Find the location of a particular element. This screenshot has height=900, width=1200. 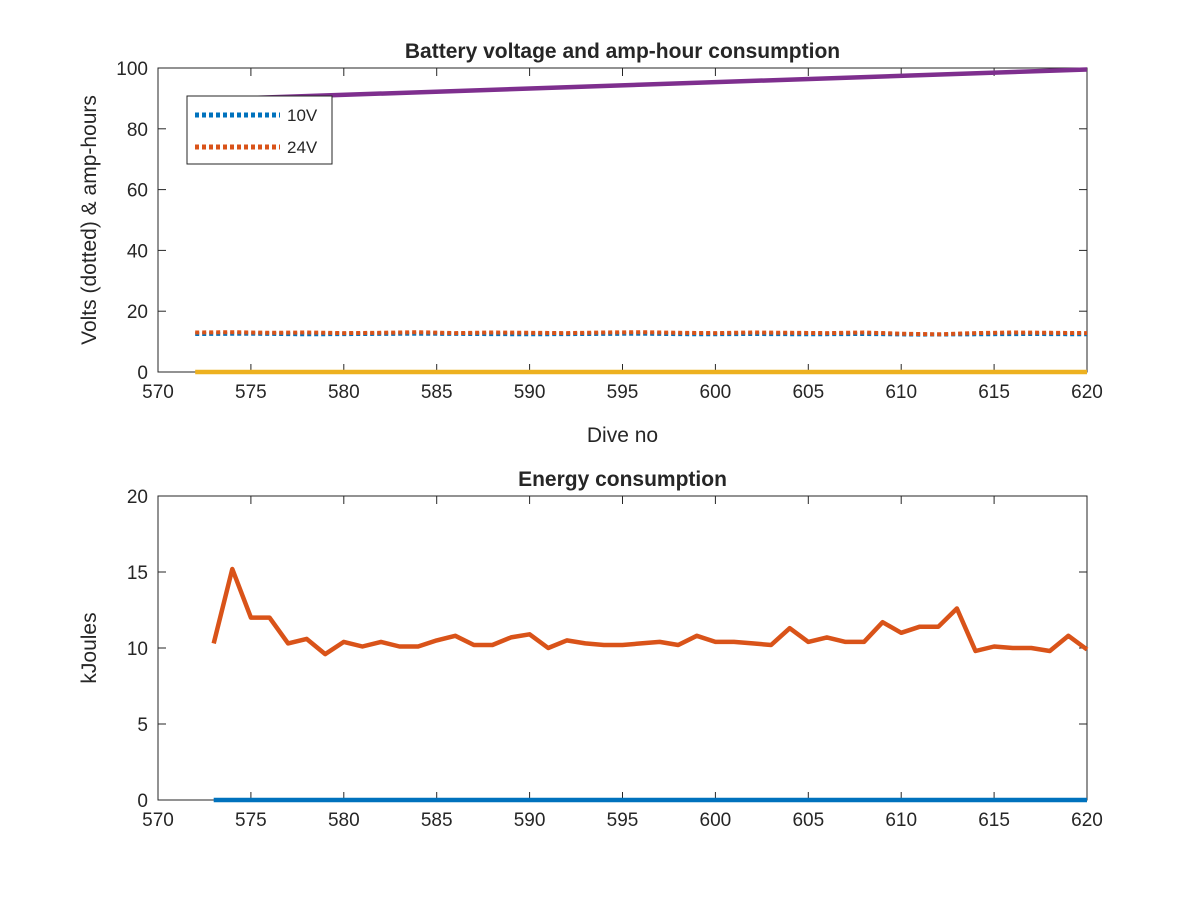

x-axis-label: Dive no is located at coordinates (622, 435).